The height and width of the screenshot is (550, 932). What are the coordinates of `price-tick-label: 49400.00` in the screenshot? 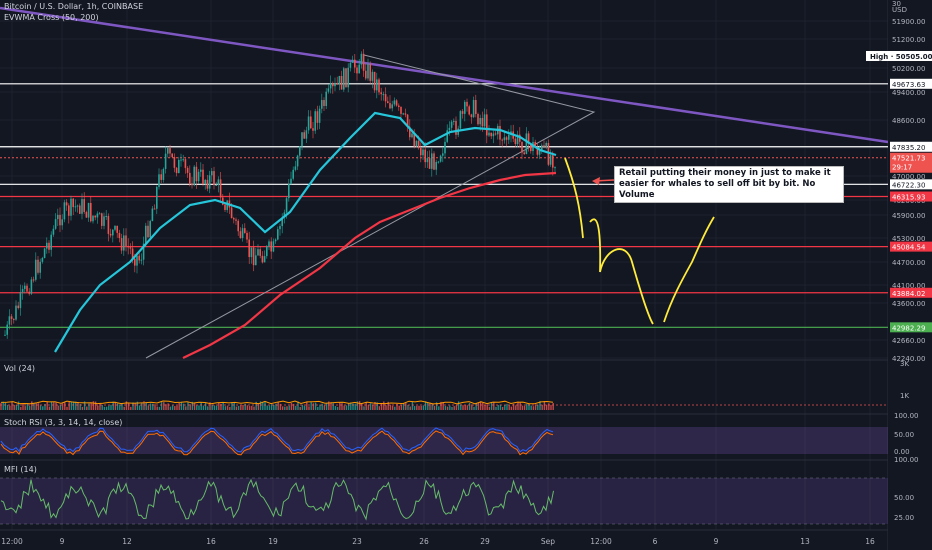 It's located at (908, 93).